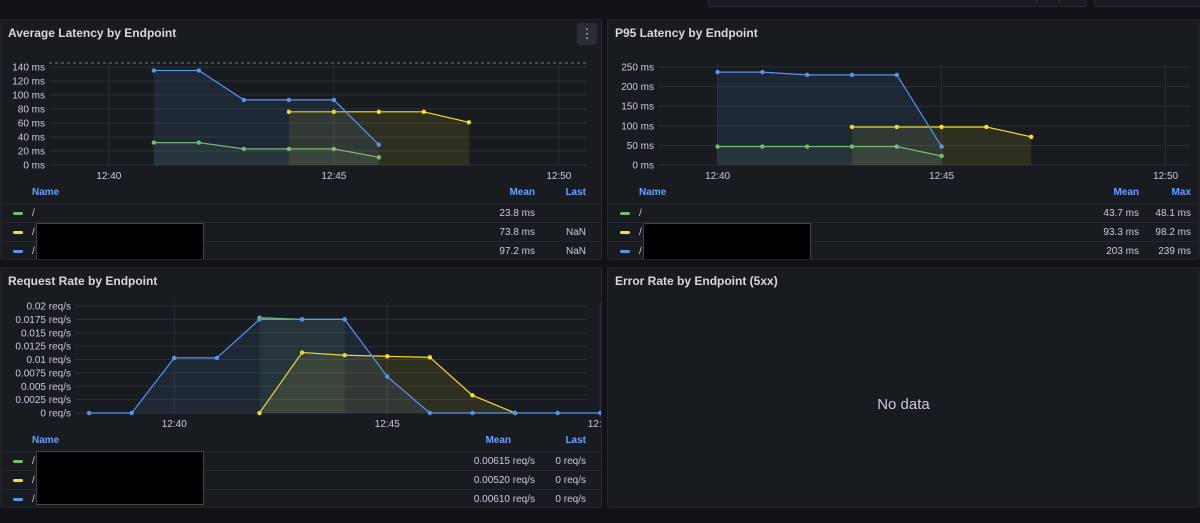 The image size is (1200, 523). I want to click on legend-mean-value: 73.8 ms, so click(517, 232).